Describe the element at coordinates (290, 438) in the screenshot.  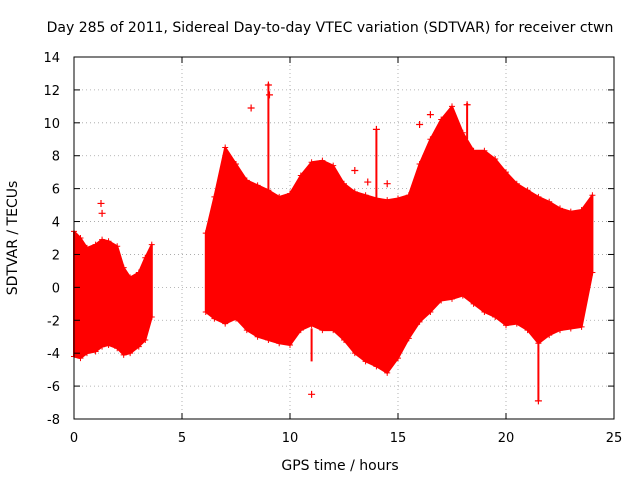
I see `x-tick-label: 10` at that location.